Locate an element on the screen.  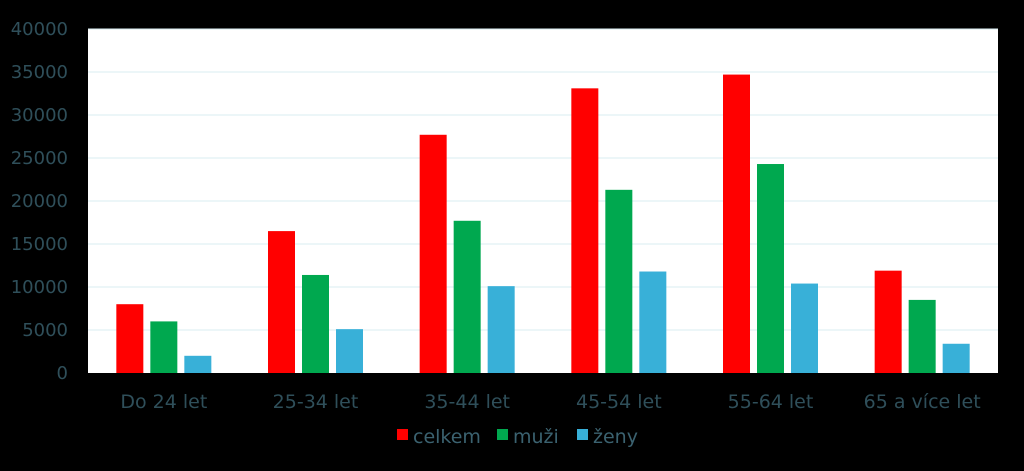
y-tick-label: 40000 is located at coordinates (39, 29).